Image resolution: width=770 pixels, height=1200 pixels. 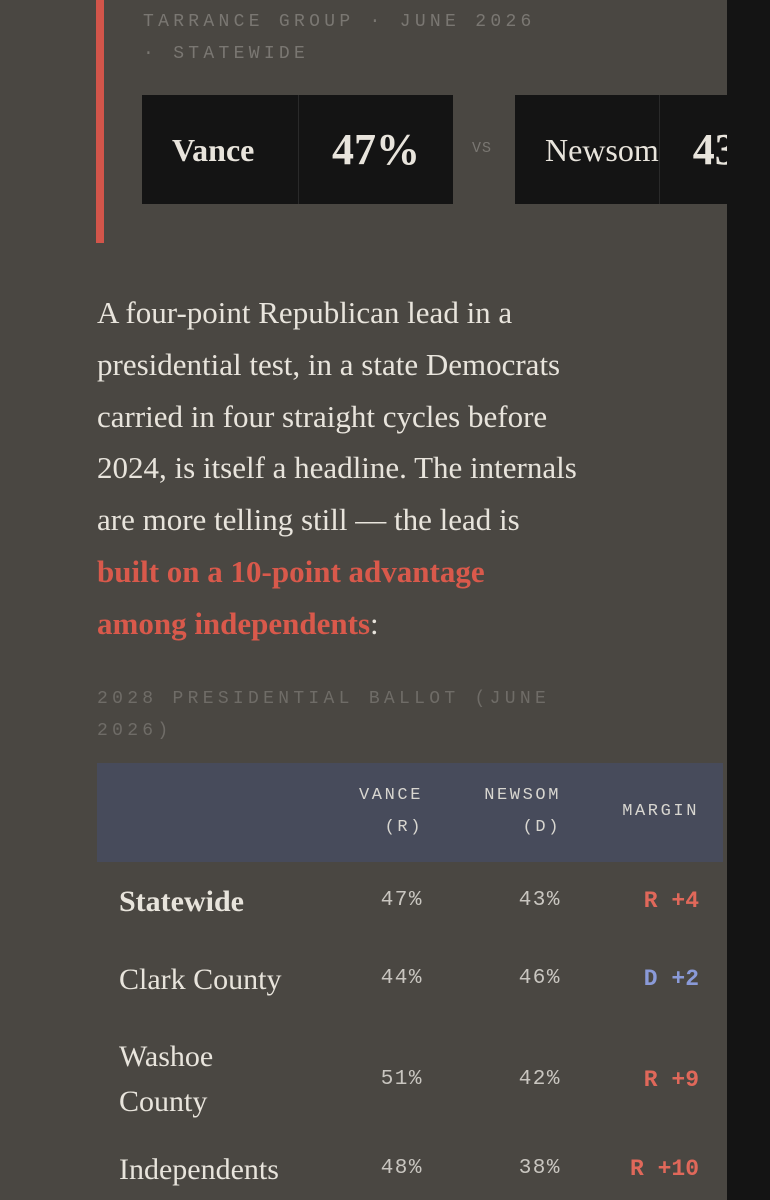 What do you see at coordinates (587, 149) in the screenshot?
I see `candidate-name: Newsom` at bounding box center [587, 149].